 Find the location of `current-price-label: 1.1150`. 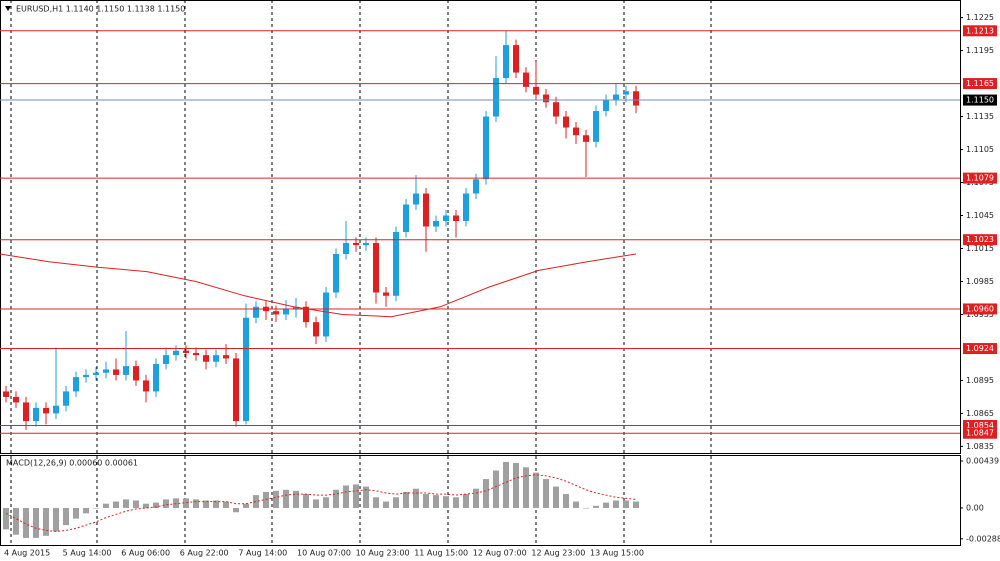

current-price-label: 1.1150 is located at coordinates (980, 100).